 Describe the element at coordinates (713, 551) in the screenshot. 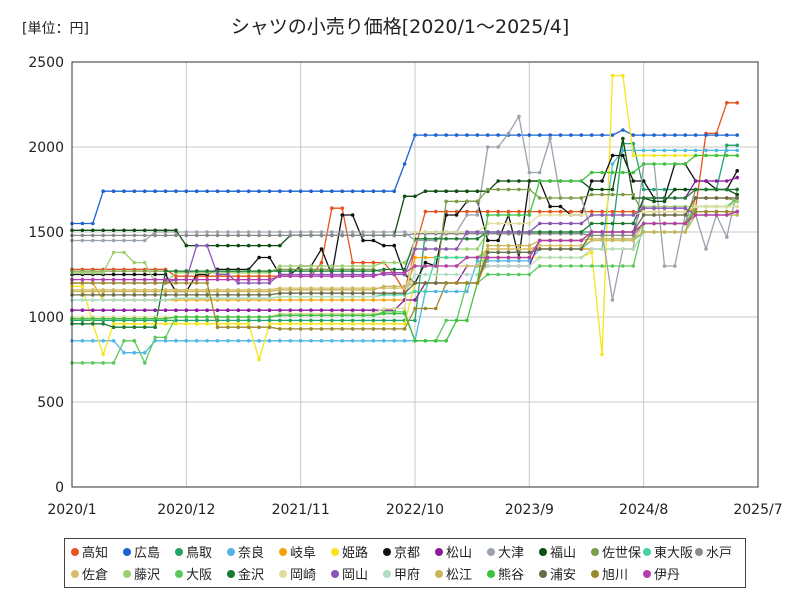

I see `legend-item: 水戸` at that location.